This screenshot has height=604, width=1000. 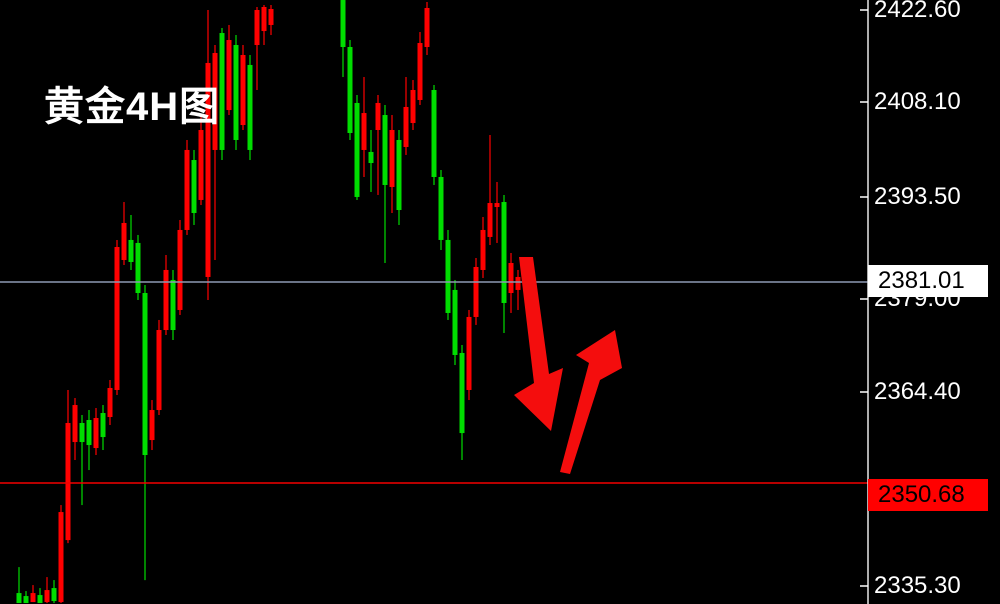 I want to click on down-arrow, so click(x=538, y=344).